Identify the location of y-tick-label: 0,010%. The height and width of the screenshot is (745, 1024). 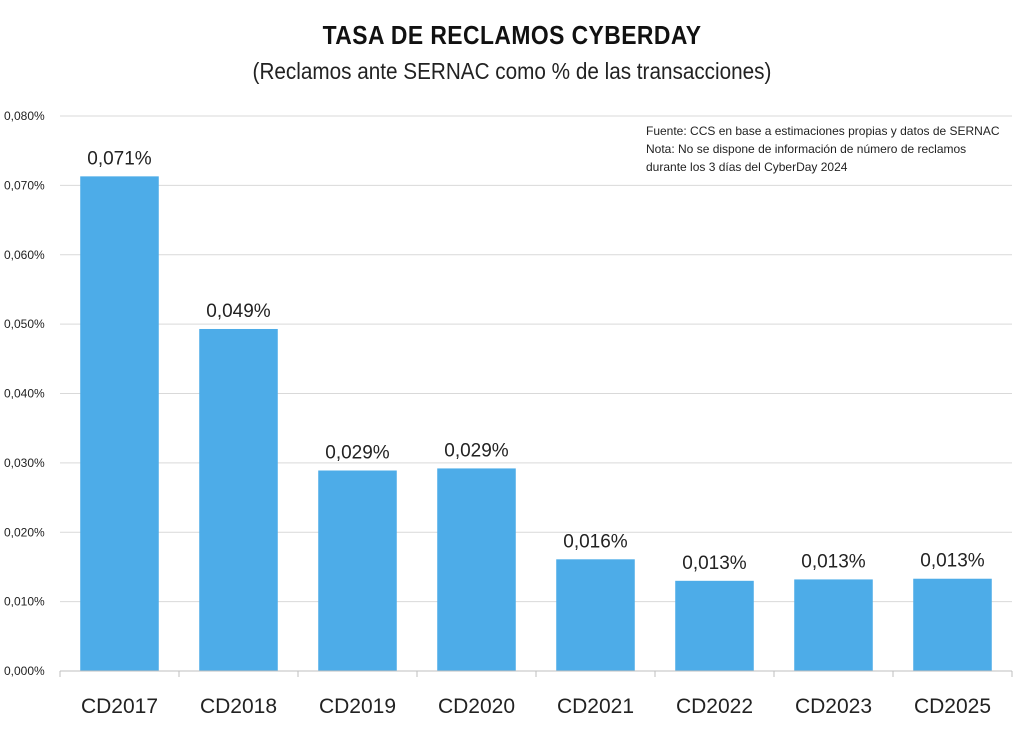
(24, 602).